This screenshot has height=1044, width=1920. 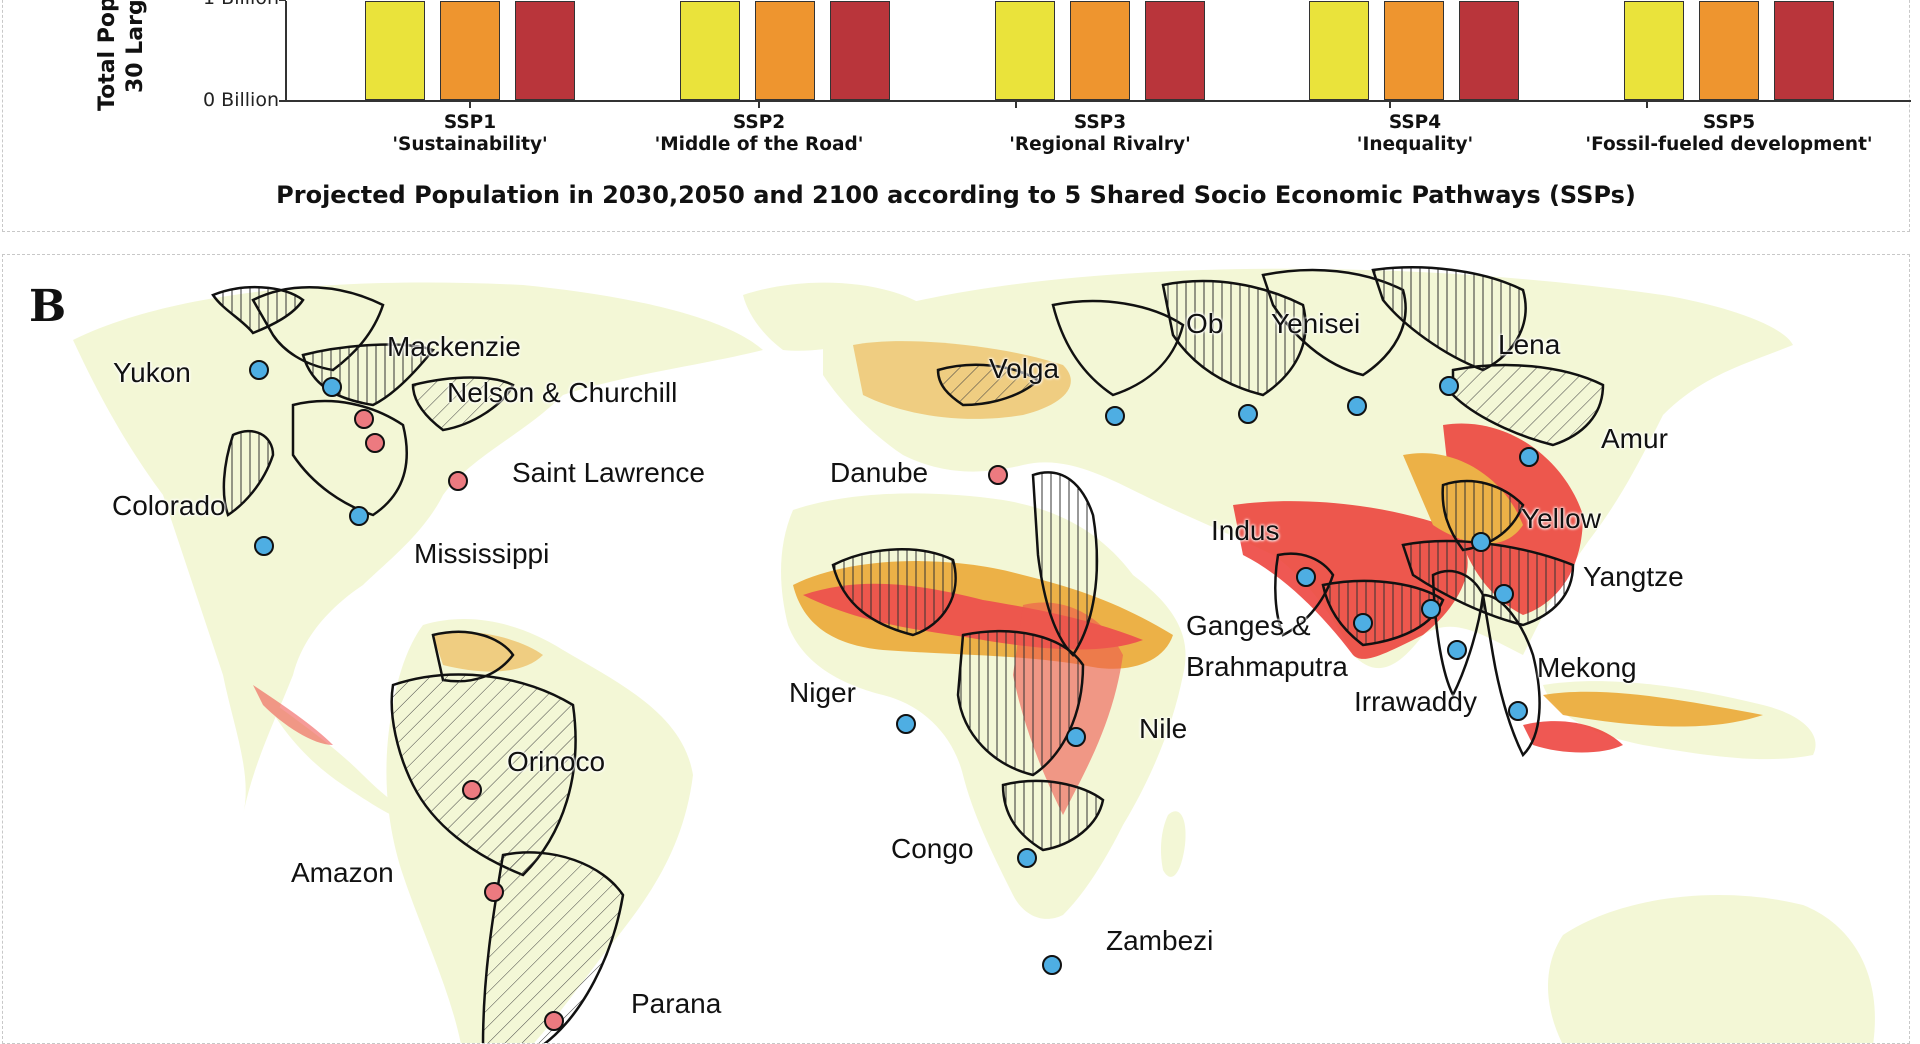 I want to click on basin-label-lena: Lena, so click(x=1529, y=344).